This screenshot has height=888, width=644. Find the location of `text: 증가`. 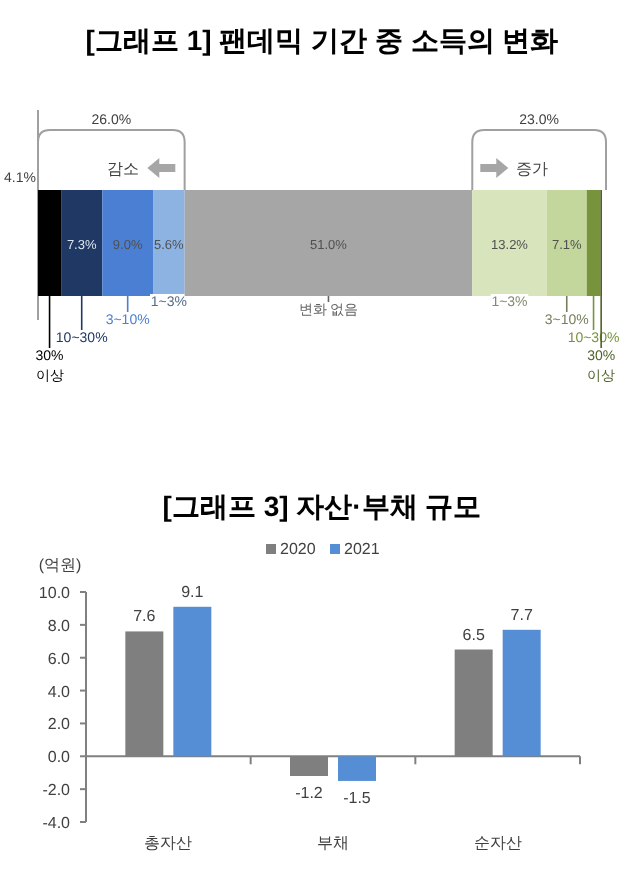

text: 증가 is located at coordinates (532, 169).